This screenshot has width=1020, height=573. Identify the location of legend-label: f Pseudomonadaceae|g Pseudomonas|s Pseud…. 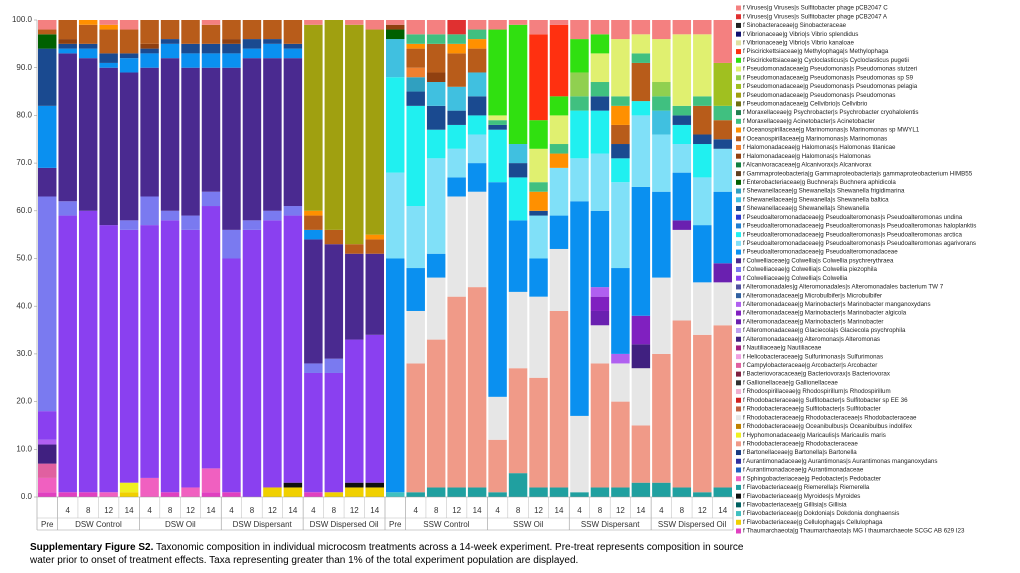
(819, 95).